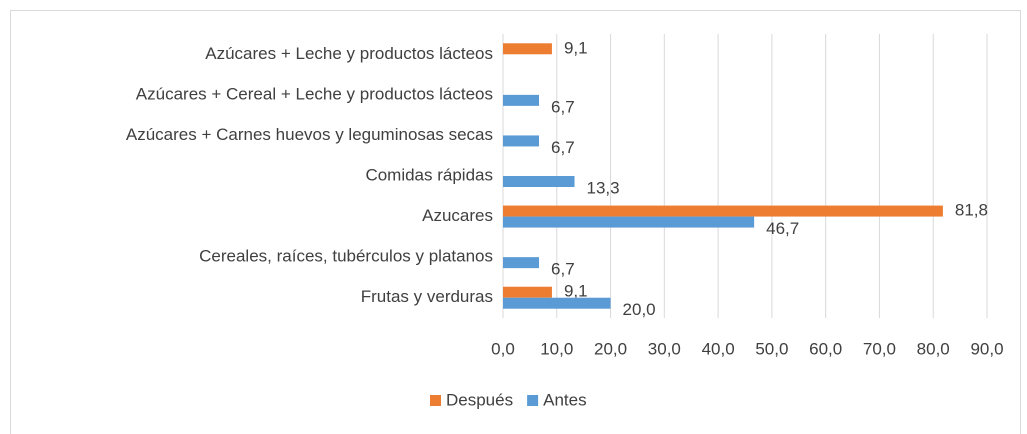  I want to click on data-label: 13,3, so click(603, 187).